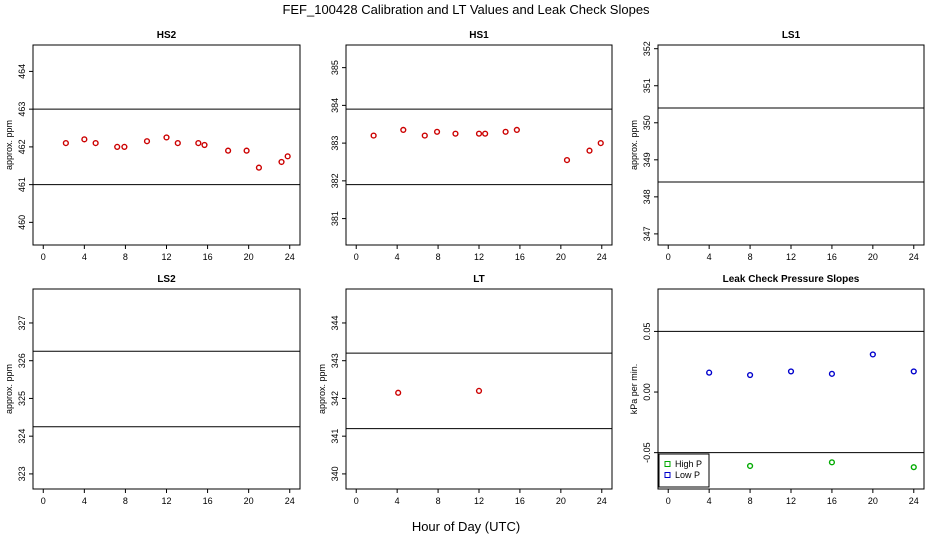  I want to click on y-tick-label: 347, so click(647, 233).